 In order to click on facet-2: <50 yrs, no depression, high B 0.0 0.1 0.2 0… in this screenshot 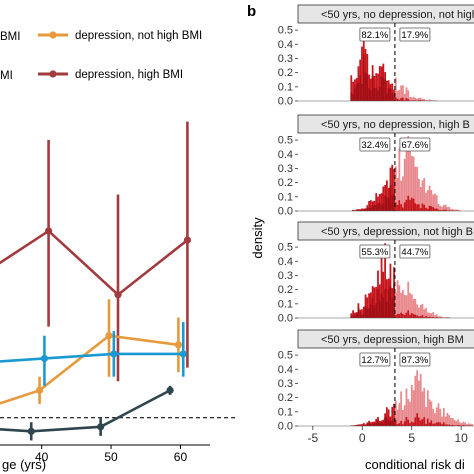, I will do `click(376, 166)`.